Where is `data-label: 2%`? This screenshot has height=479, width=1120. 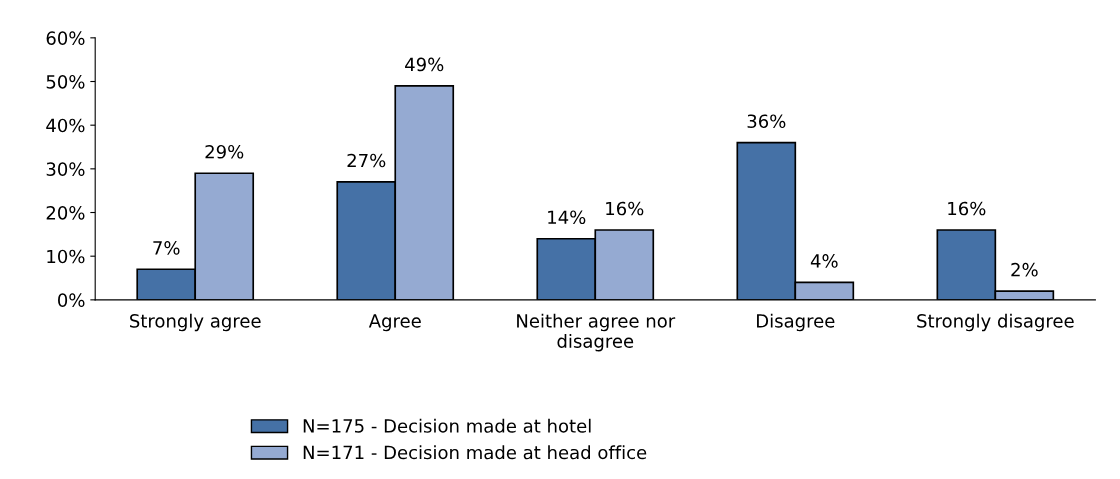 data-label: 2% is located at coordinates (1024, 269).